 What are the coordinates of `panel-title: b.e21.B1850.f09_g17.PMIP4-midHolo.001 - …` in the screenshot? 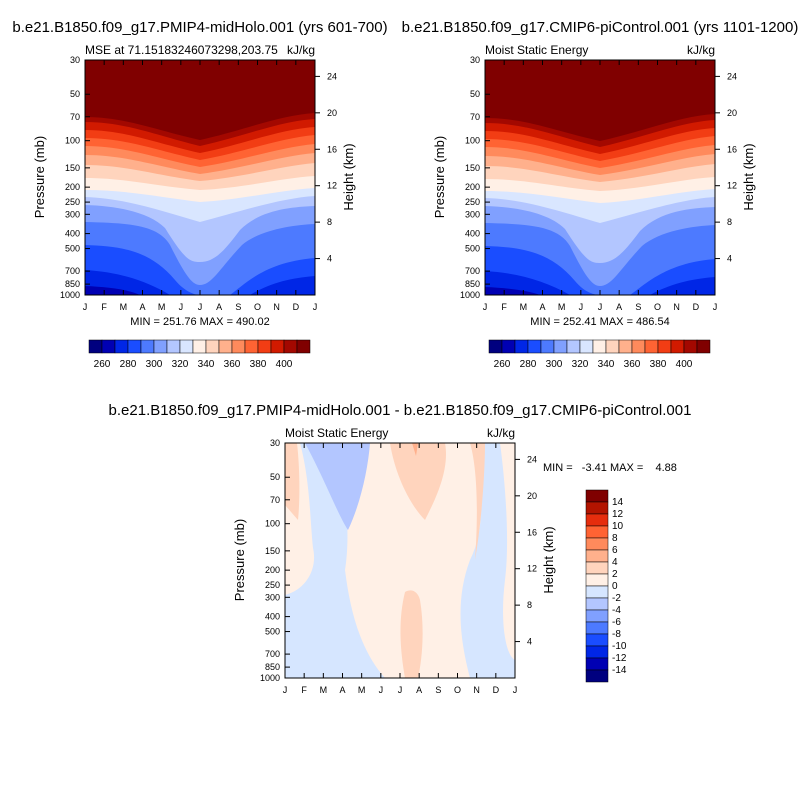 It's located at (400, 410).